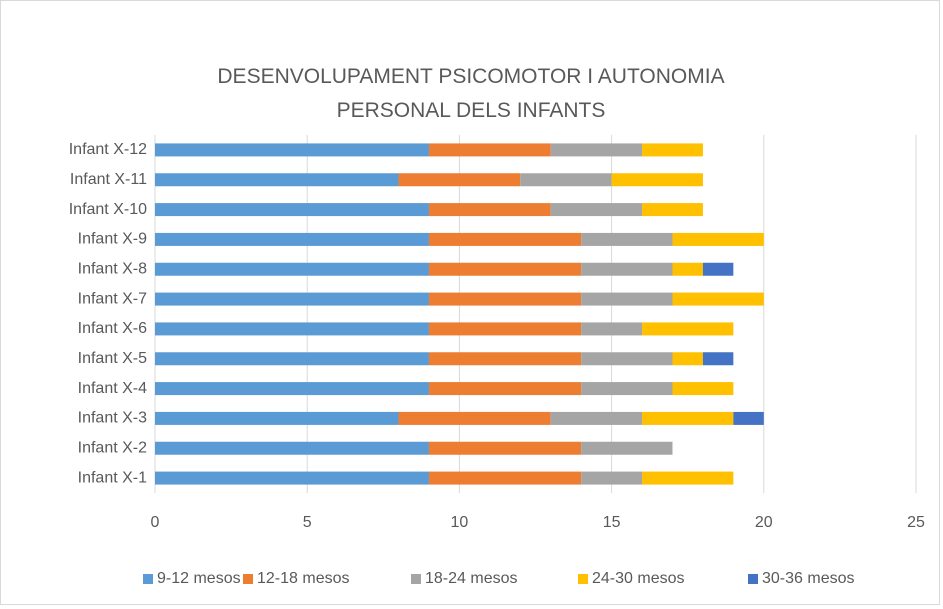  What do you see at coordinates (112, 298) in the screenshot?
I see `y-tick-label: Infant X-7` at bounding box center [112, 298].